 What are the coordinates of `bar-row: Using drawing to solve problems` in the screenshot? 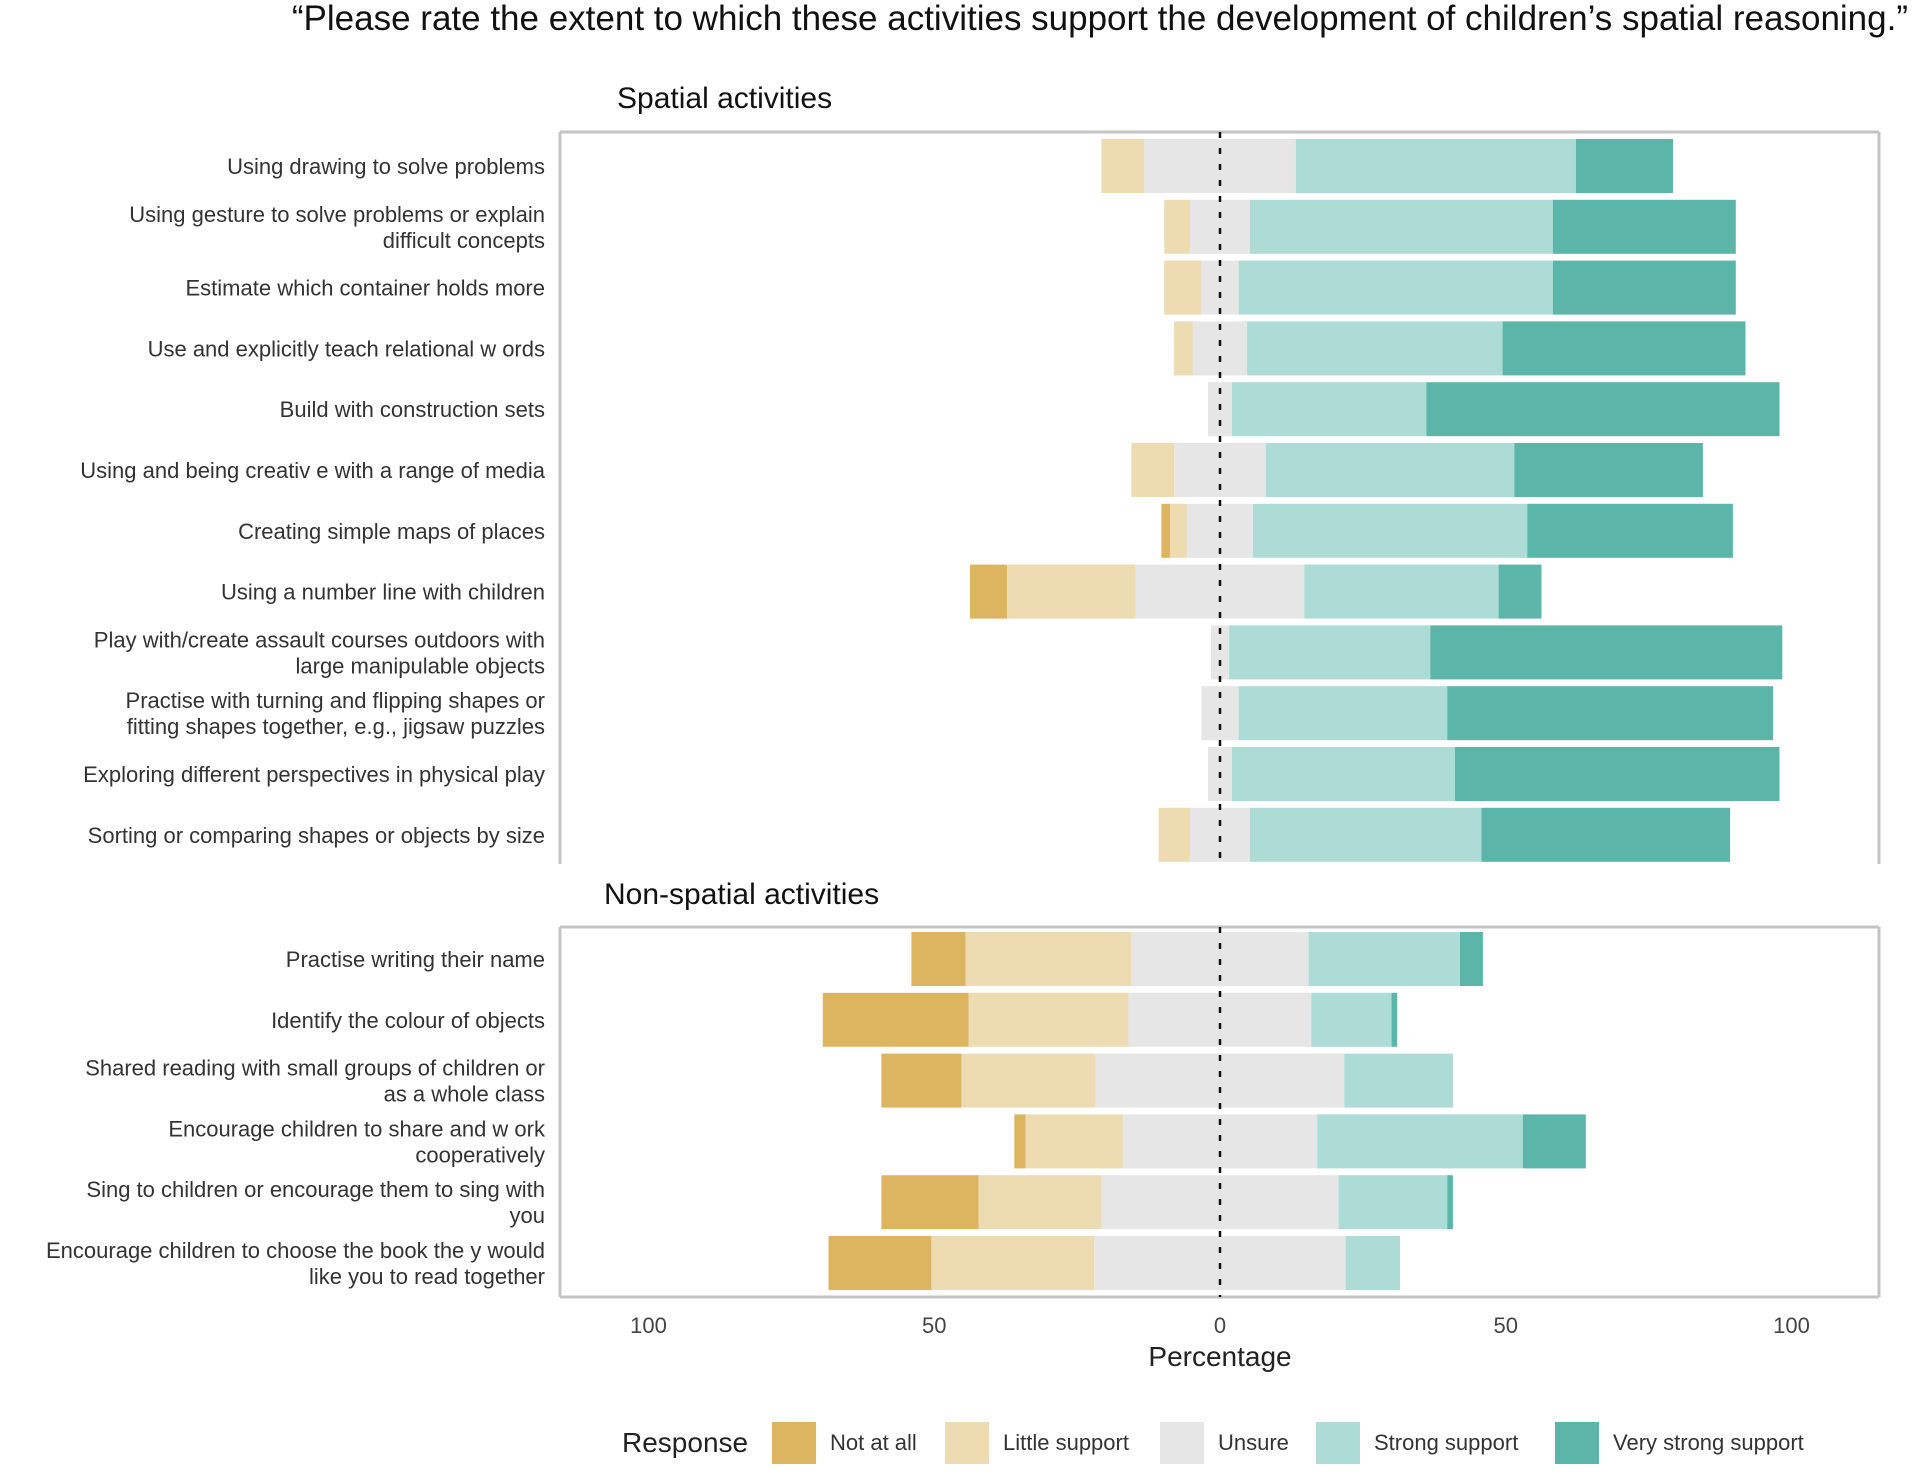 It's located at (950, 166).